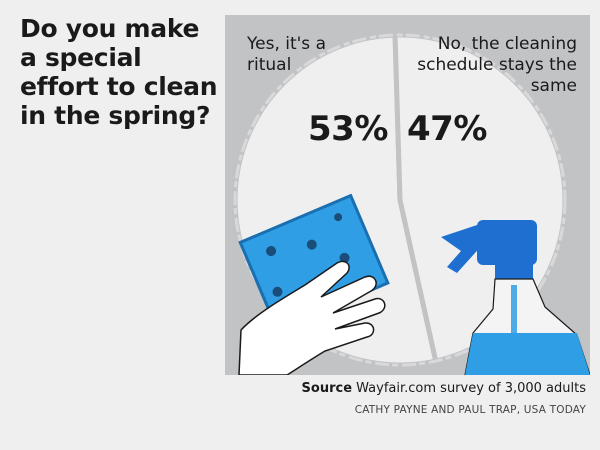 The height and width of the screenshot is (450, 600). Describe the element at coordinates (497, 65) in the screenshot. I see `slice-label-no: No, the cleaning schedule stays the same` at that location.